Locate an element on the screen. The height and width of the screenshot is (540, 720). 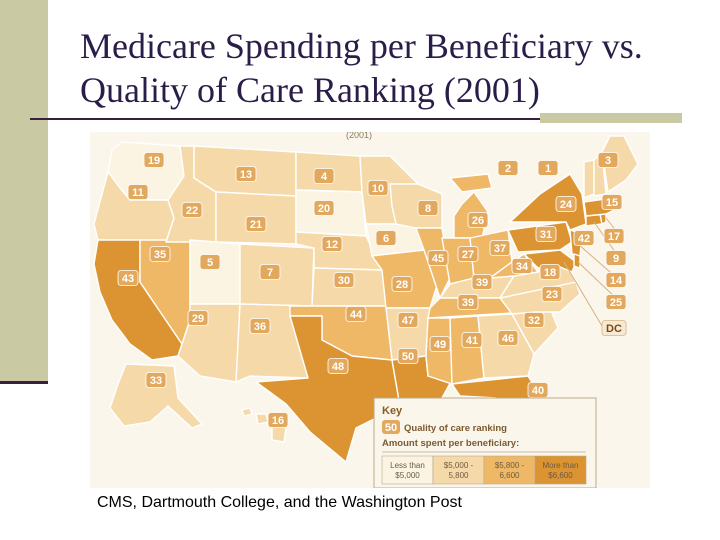
badge-az-bg is located at coordinates (198, 318).